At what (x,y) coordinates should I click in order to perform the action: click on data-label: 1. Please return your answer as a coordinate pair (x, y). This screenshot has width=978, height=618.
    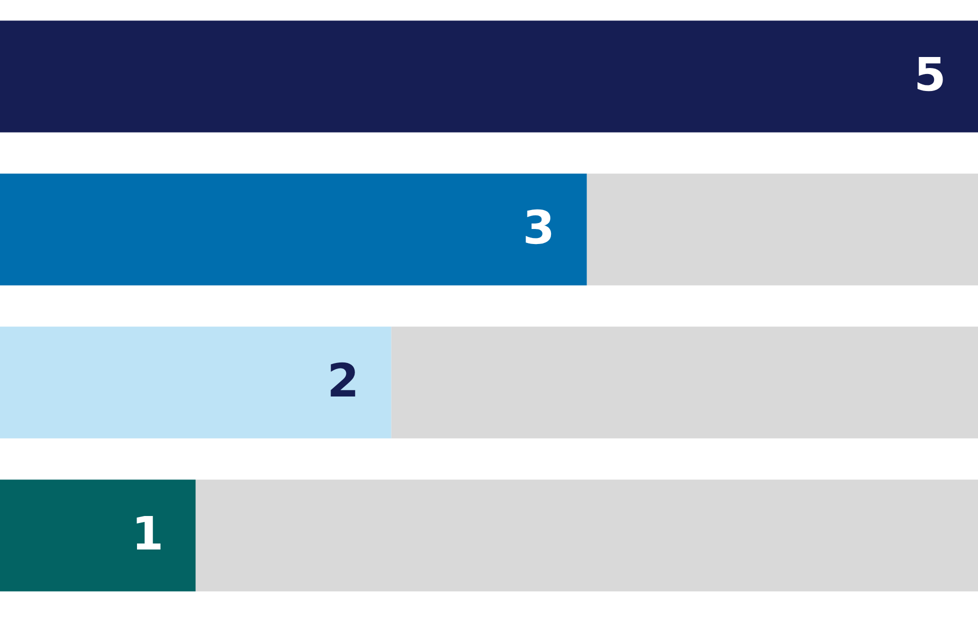
    Looking at the image, I should click on (148, 533).